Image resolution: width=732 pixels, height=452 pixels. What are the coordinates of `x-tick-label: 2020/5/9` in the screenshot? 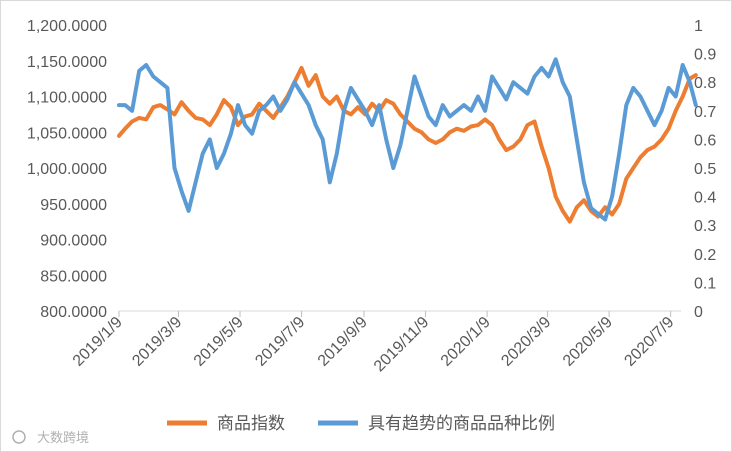 It's located at (588, 342).